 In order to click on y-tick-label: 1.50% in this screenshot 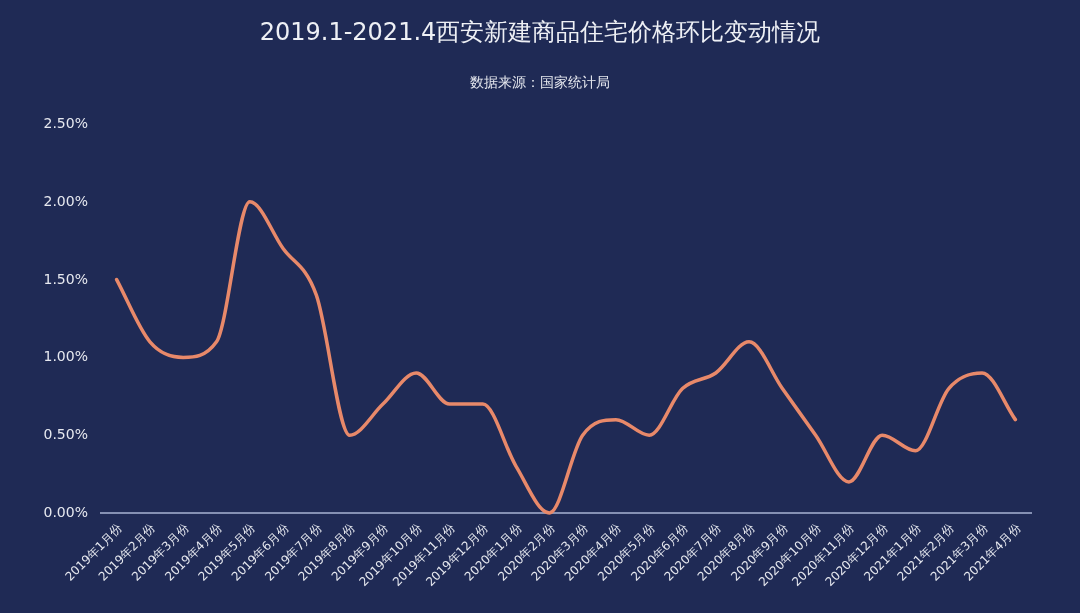, I will do `click(65, 278)`.